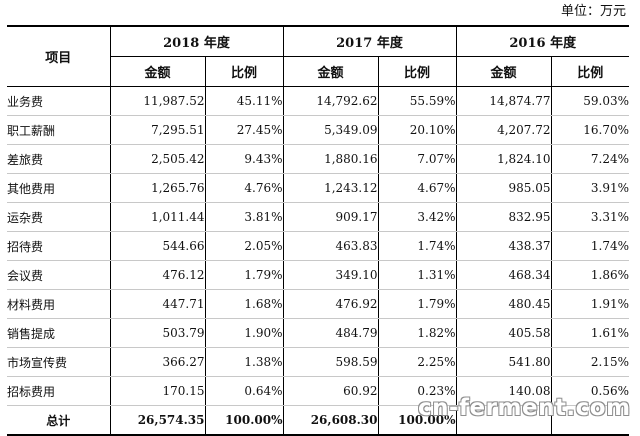  Describe the element at coordinates (504, 101) in the screenshot. I see `cell-amount-2016: 14,874.77` at that location.